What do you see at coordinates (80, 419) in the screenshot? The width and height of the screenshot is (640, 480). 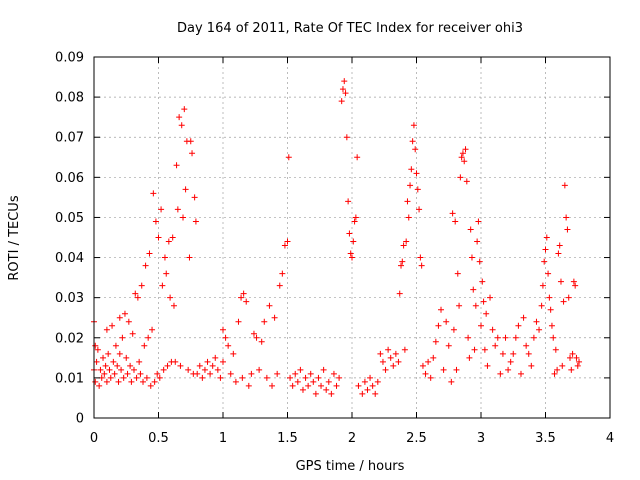 I see `y-tick-label: 0` at bounding box center [80, 419].